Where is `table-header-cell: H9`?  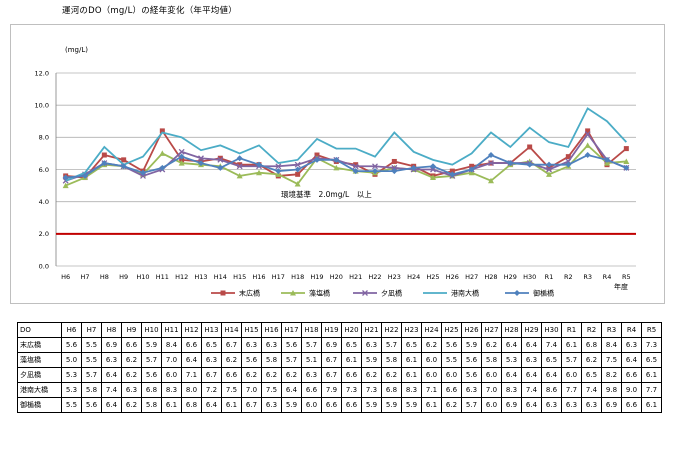
table-header-cell: H9 is located at coordinates (131, 330).